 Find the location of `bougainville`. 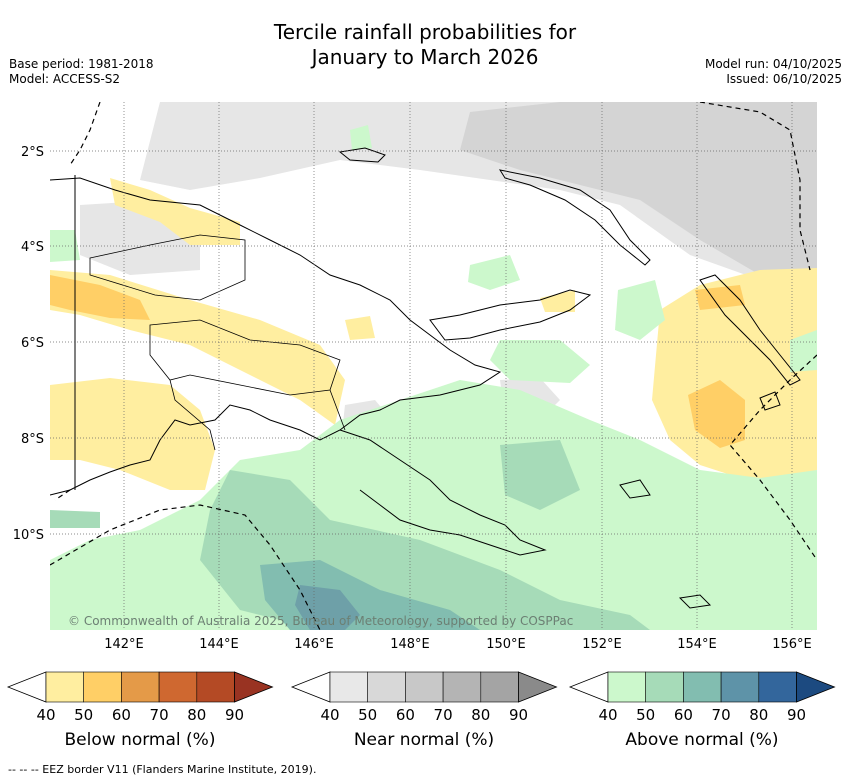

bougainville is located at coordinates (750, 330).